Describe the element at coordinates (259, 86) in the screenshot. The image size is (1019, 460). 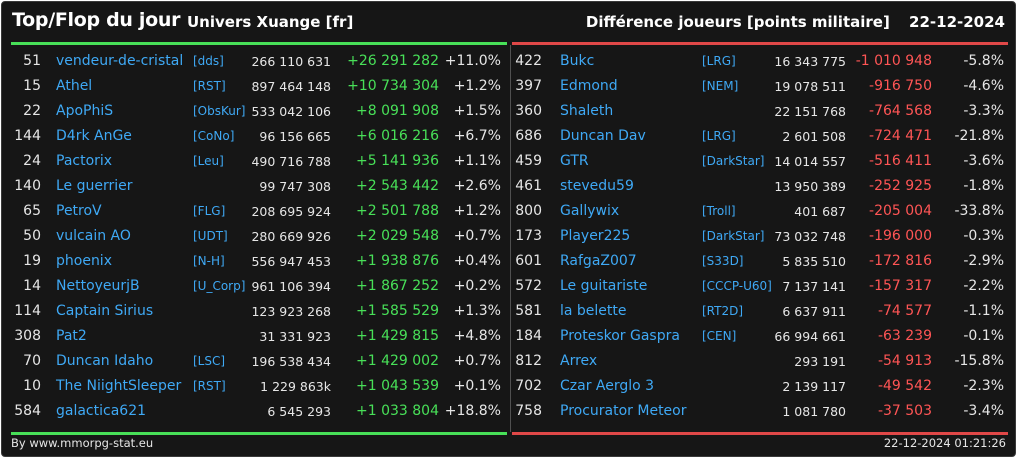
I see `top-player-row: 15 Athel [RST] 897 464 148 +10 734 304 +1.2%` at that location.